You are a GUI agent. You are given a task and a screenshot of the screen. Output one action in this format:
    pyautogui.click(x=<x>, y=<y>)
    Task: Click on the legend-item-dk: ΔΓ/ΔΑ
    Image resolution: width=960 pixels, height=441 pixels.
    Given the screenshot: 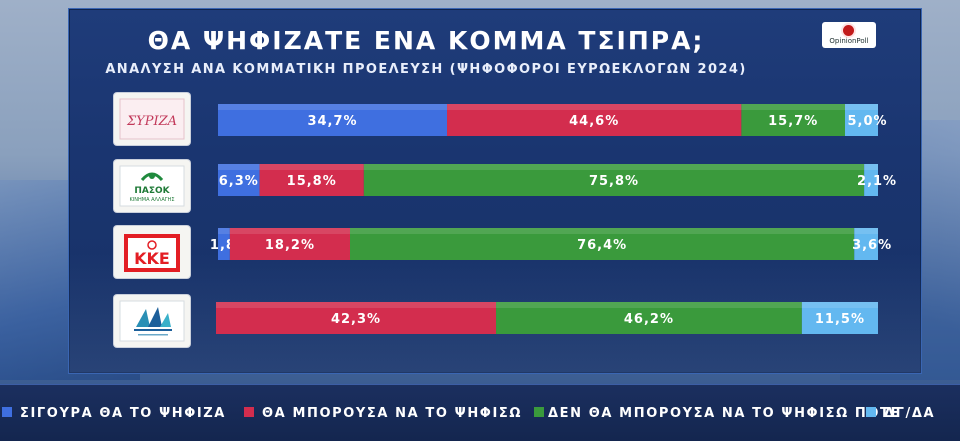 What is the action you would take?
    pyautogui.click(x=900, y=413)
    